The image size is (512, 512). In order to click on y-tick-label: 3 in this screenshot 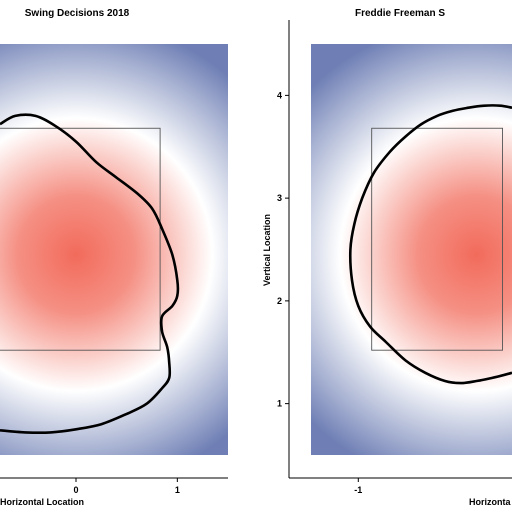, I will do `click(279, 198)`.